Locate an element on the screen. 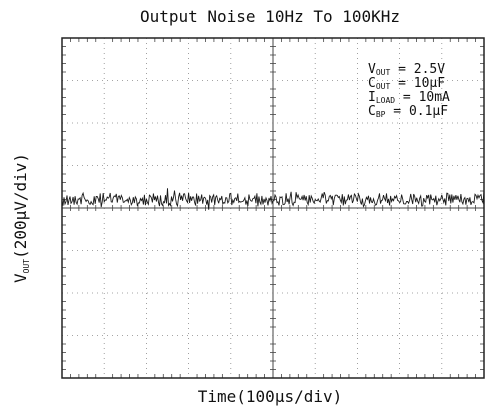 This screenshot has width=486, height=411. y-axis-label-symbol: V is located at coordinates (20, 278).